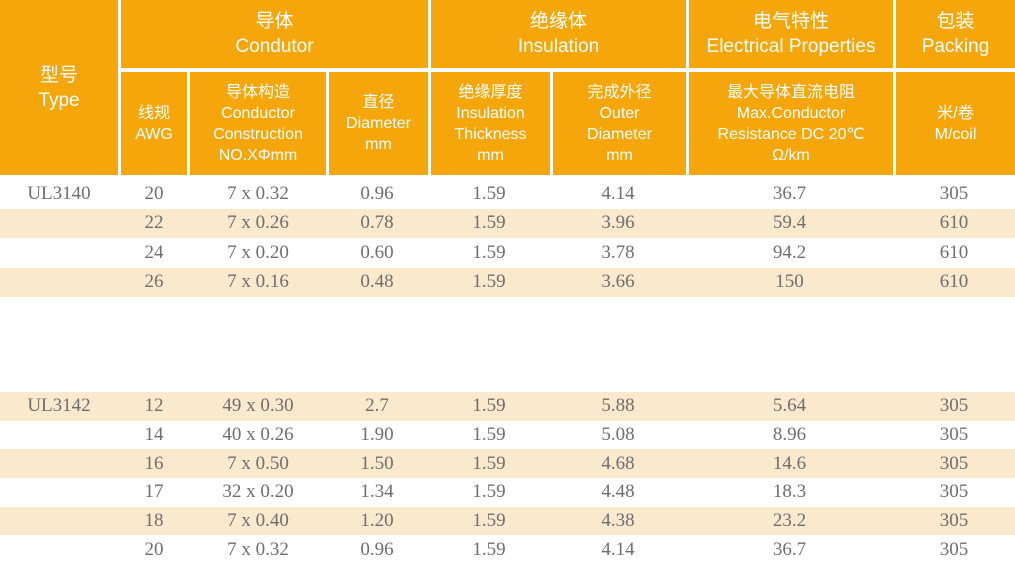  Describe the element at coordinates (258, 193) in the screenshot. I see `cell-construction: 7 x 0.32` at that location.